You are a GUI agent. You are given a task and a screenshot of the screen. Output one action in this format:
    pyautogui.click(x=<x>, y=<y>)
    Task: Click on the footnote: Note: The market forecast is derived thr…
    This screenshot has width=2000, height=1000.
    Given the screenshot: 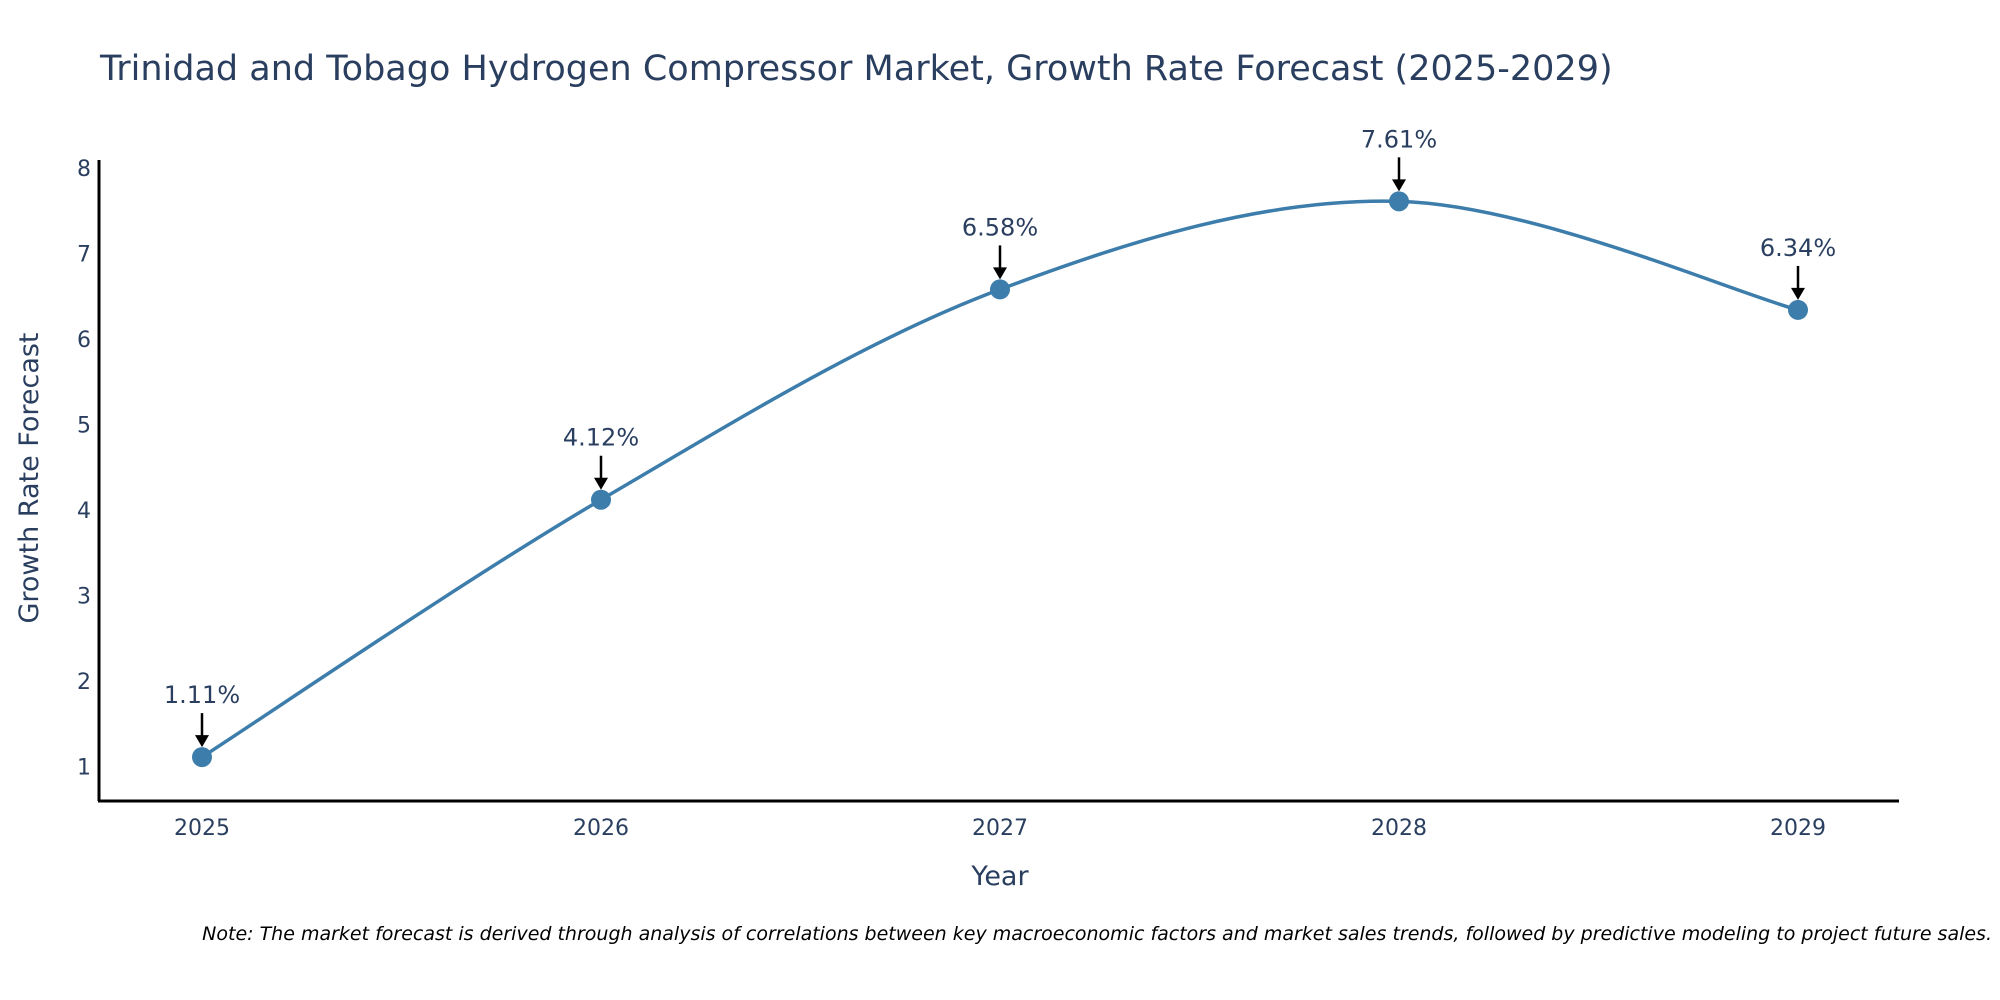 What is the action you would take?
    pyautogui.click(x=1097, y=934)
    